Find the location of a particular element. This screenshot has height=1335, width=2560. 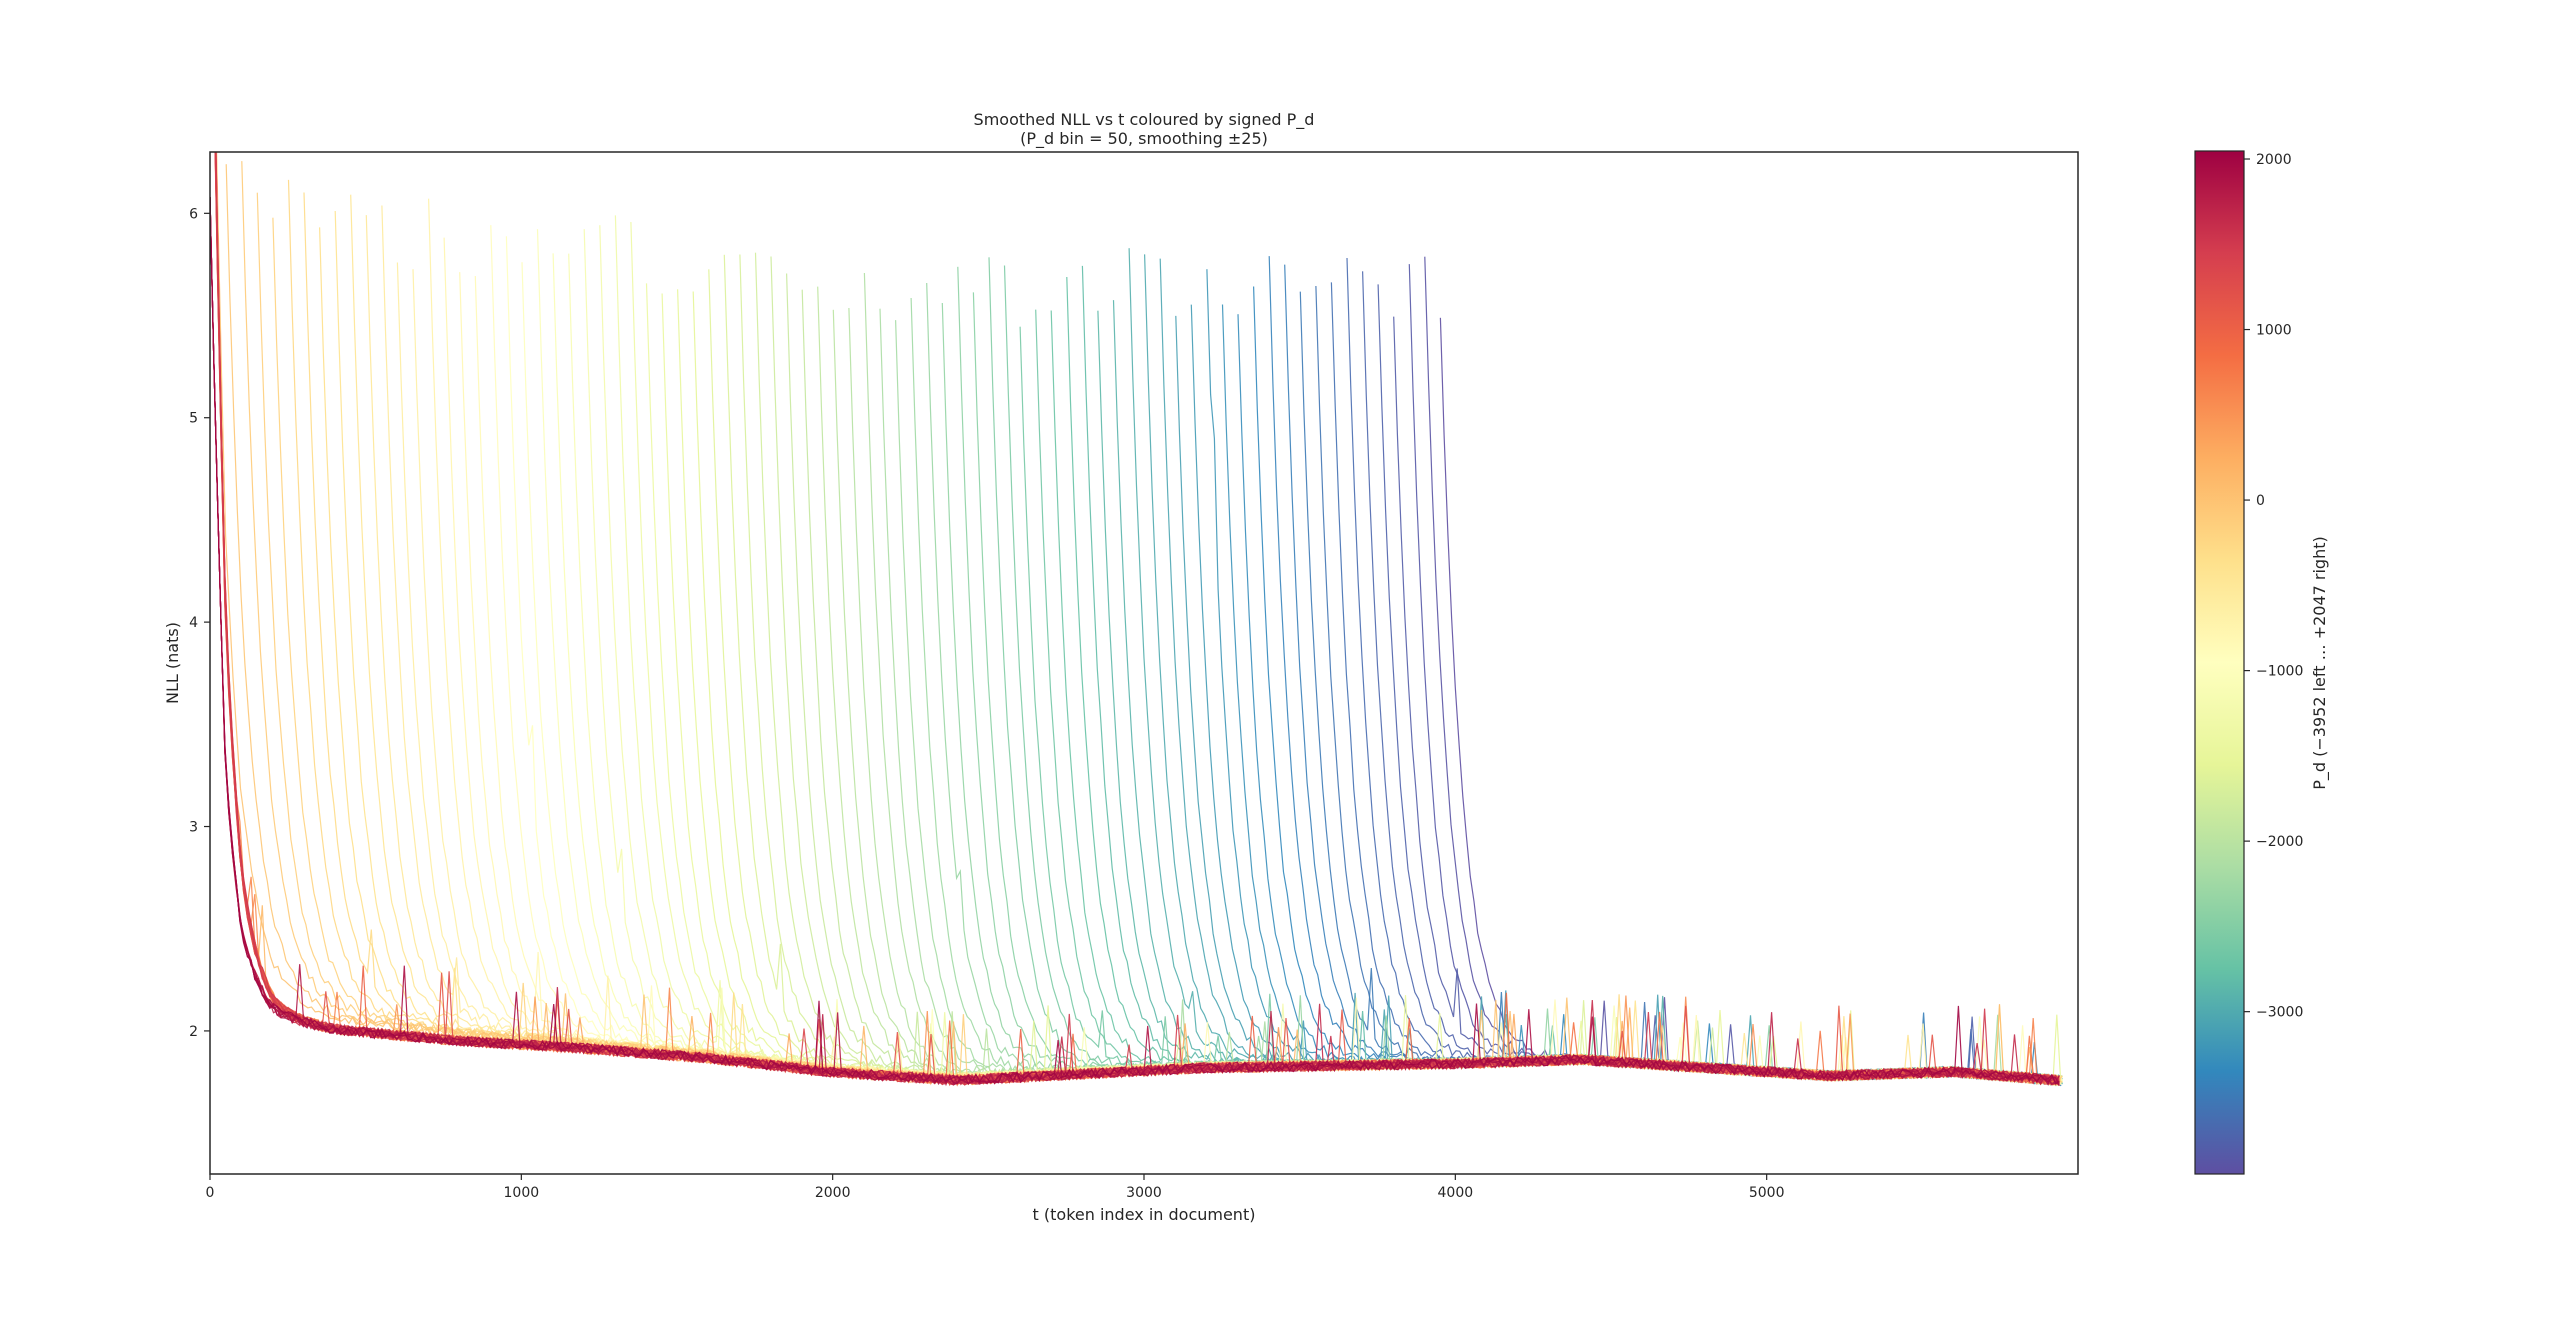

y-tick-label: 3 is located at coordinates (193, 828).